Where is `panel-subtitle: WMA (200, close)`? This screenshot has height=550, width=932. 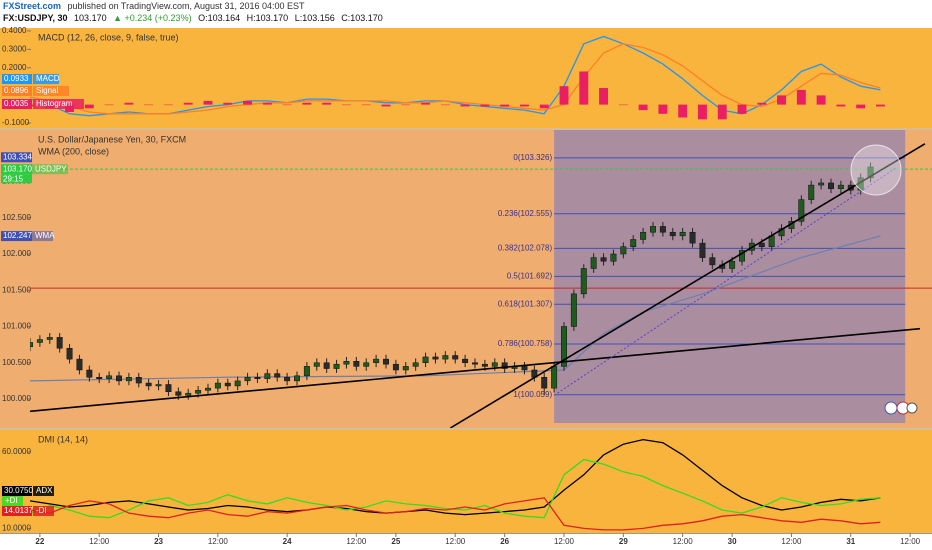
panel-subtitle: WMA (200, close) is located at coordinates (73, 151).